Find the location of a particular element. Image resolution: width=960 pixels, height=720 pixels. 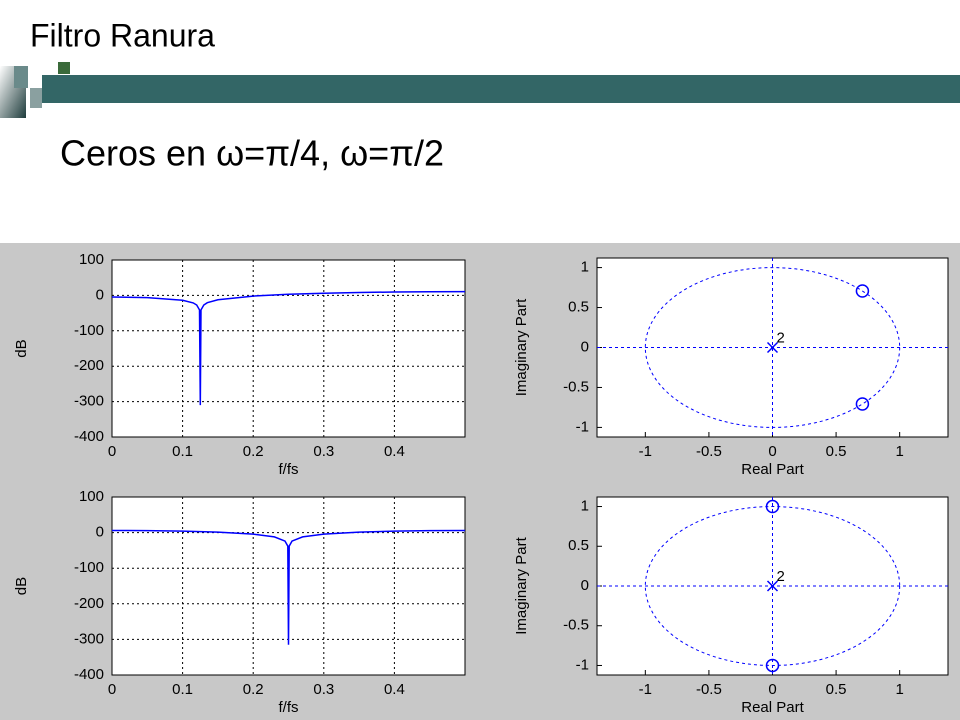

slide-title: Filtro Ranura is located at coordinates (122, 35).